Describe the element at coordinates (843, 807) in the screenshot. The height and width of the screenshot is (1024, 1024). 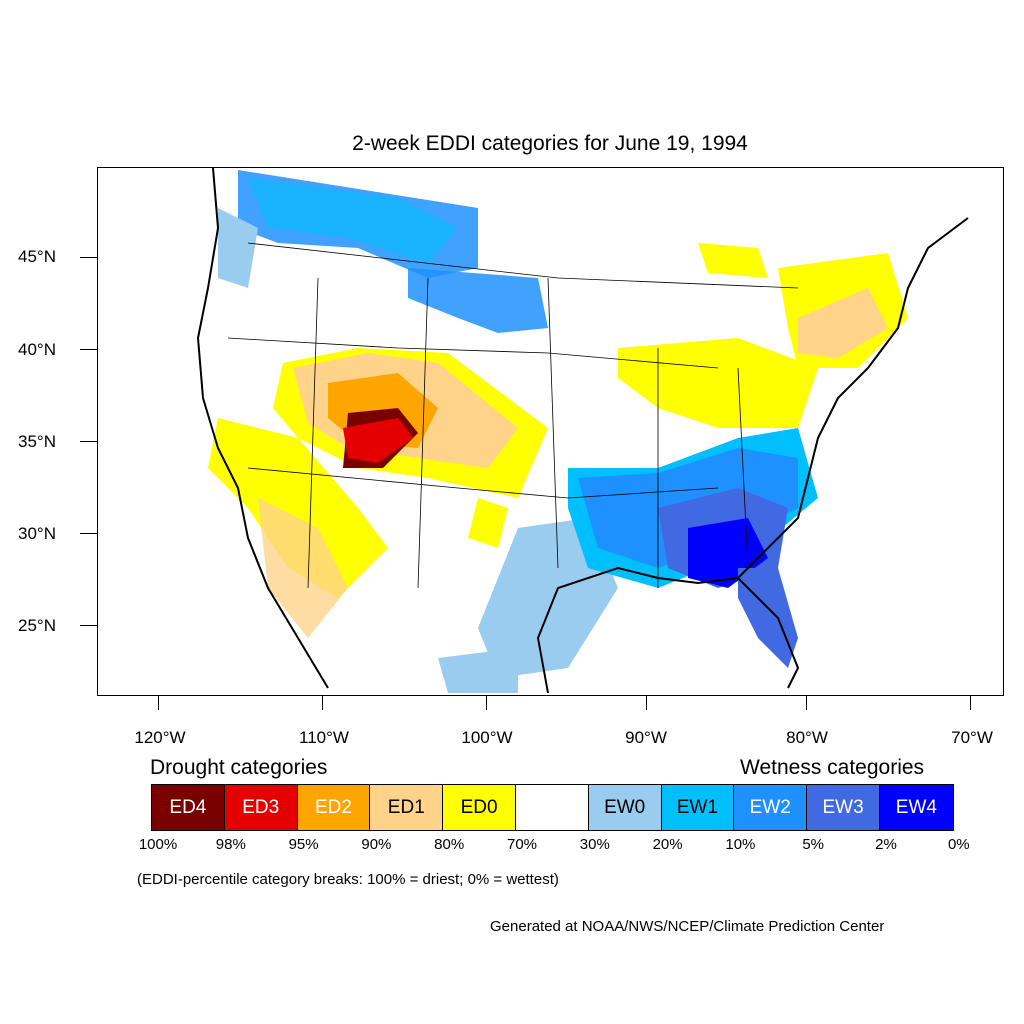
I see `legend-cell-ew3: EW3` at that location.